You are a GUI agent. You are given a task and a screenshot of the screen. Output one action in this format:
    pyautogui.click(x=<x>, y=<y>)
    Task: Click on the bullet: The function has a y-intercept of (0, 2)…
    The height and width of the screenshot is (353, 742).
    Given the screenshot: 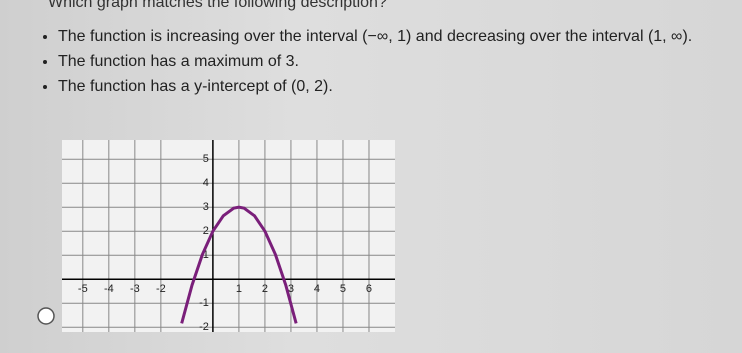 What is the action you would take?
    pyautogui.click(x=375, y=87)
    